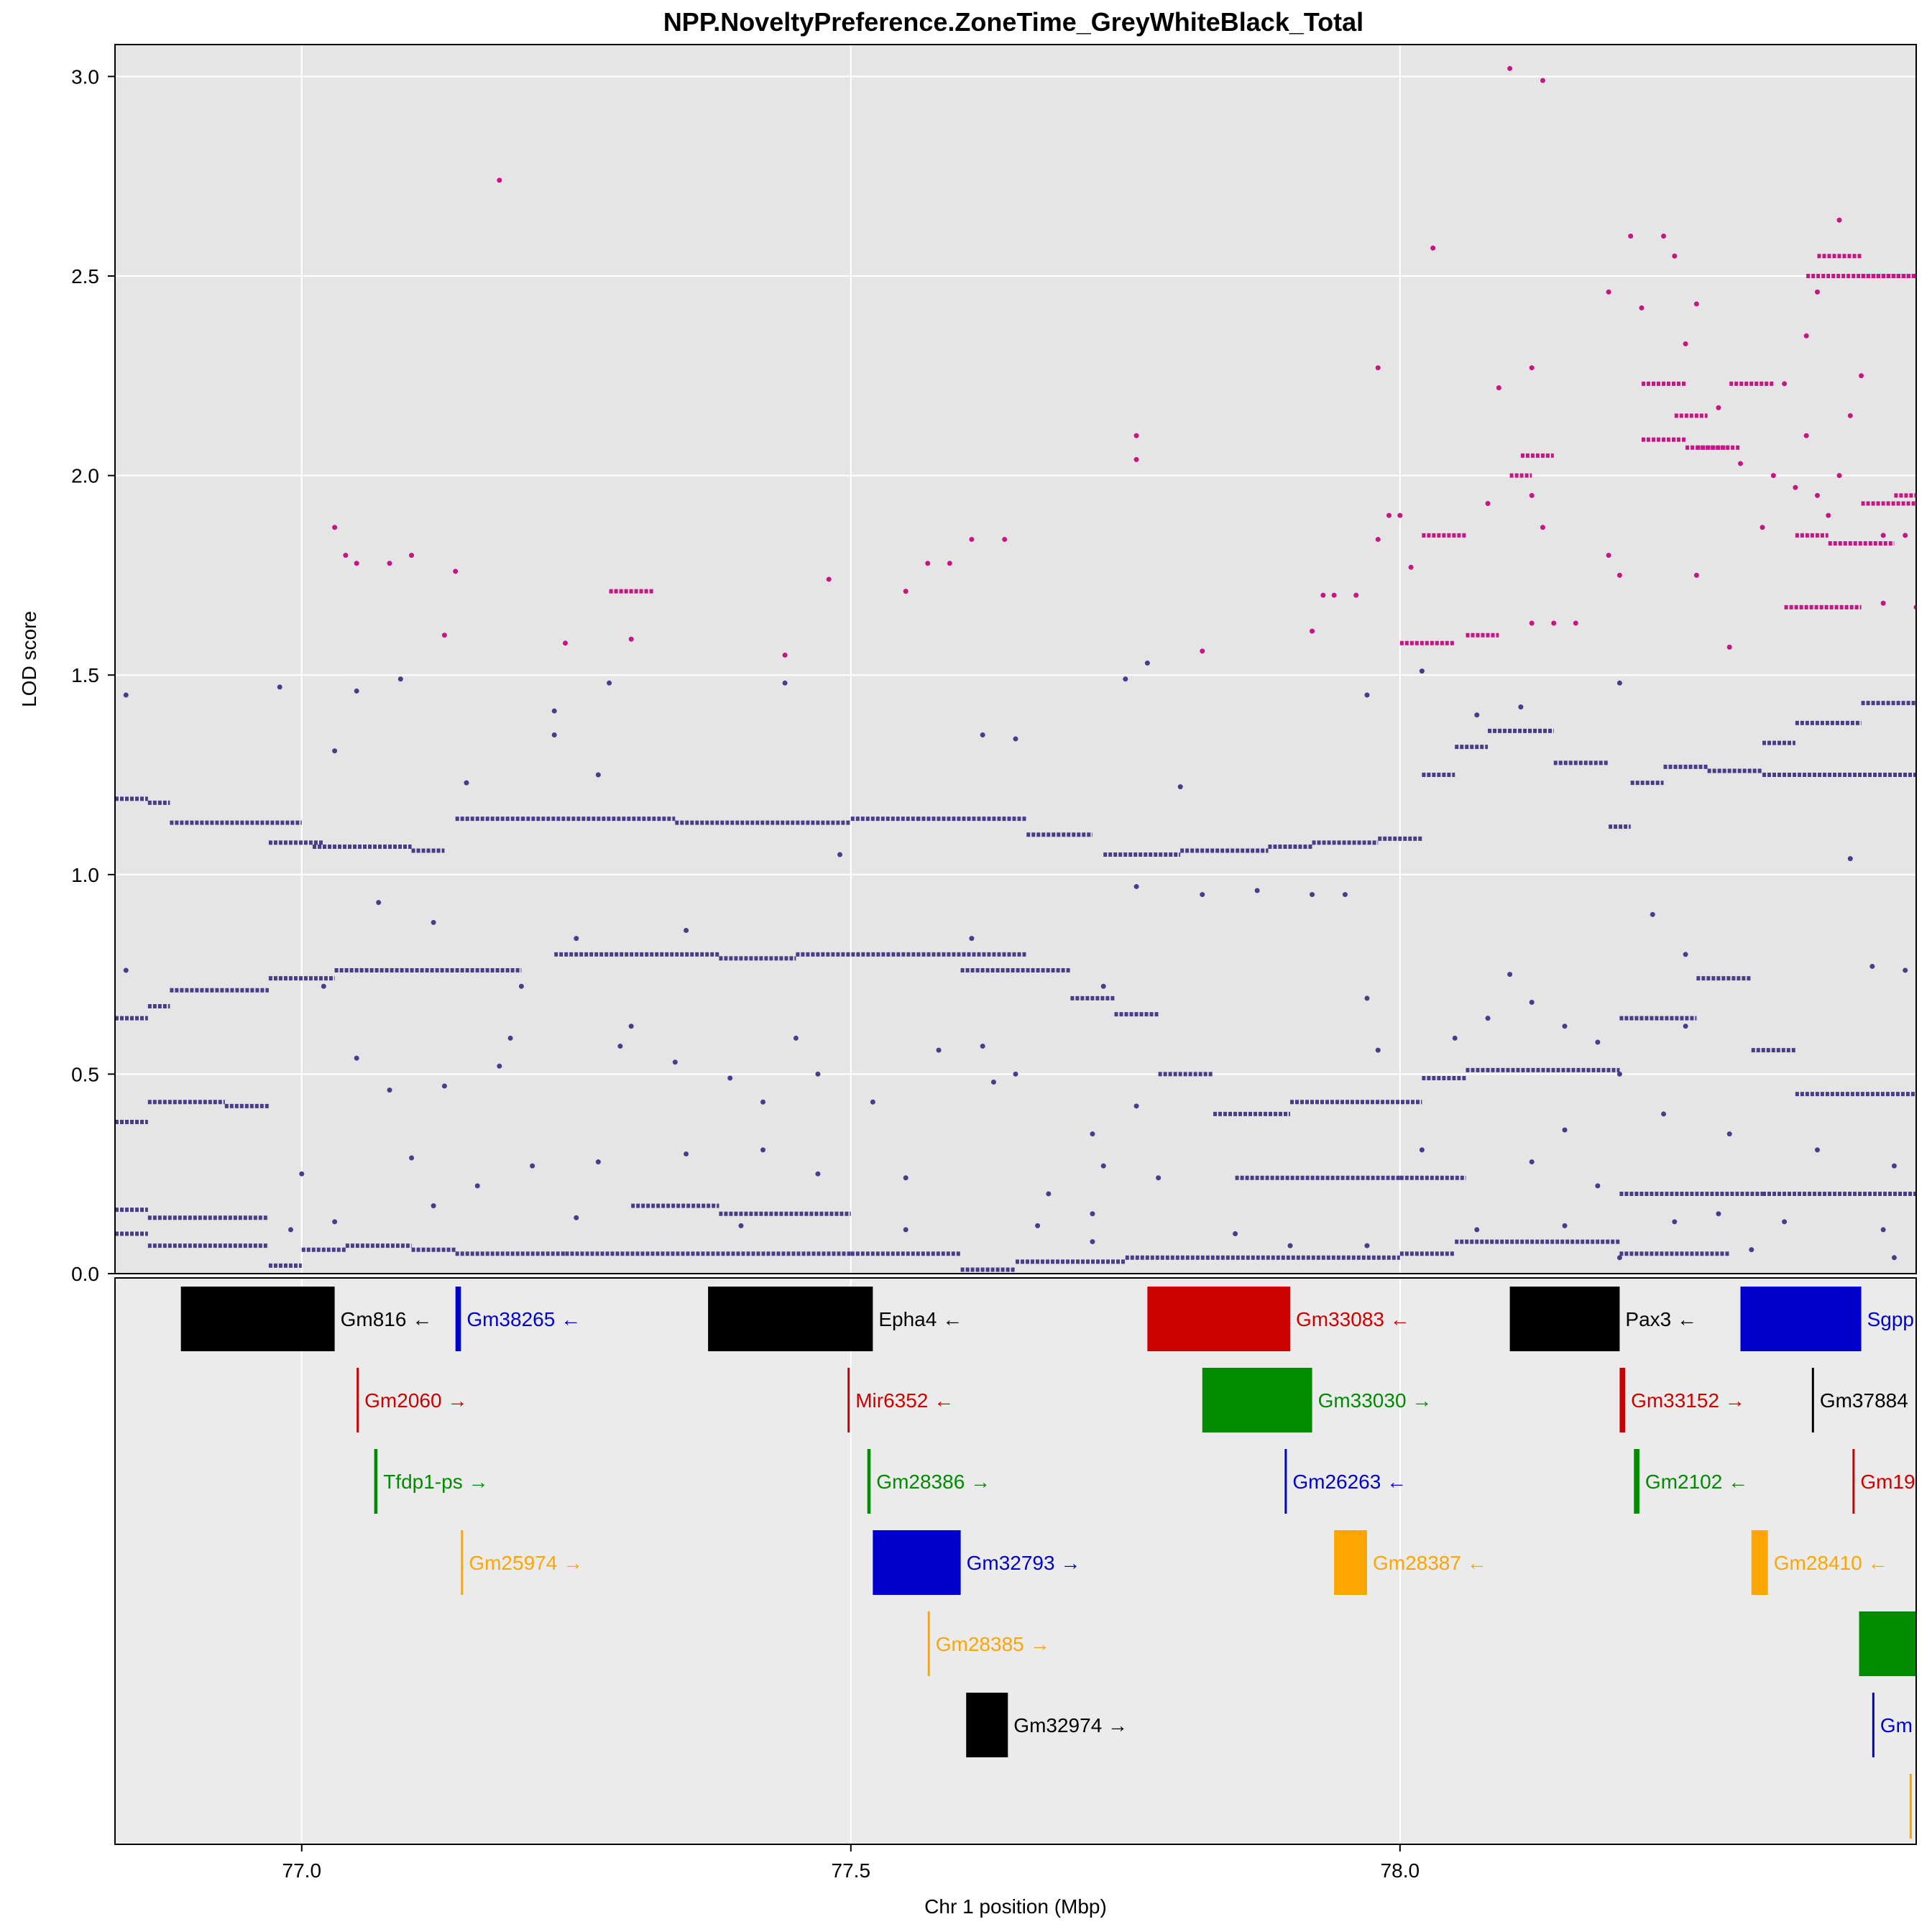  I want to click on gene-label: Gm26263 ←, so click(1349, 1482).